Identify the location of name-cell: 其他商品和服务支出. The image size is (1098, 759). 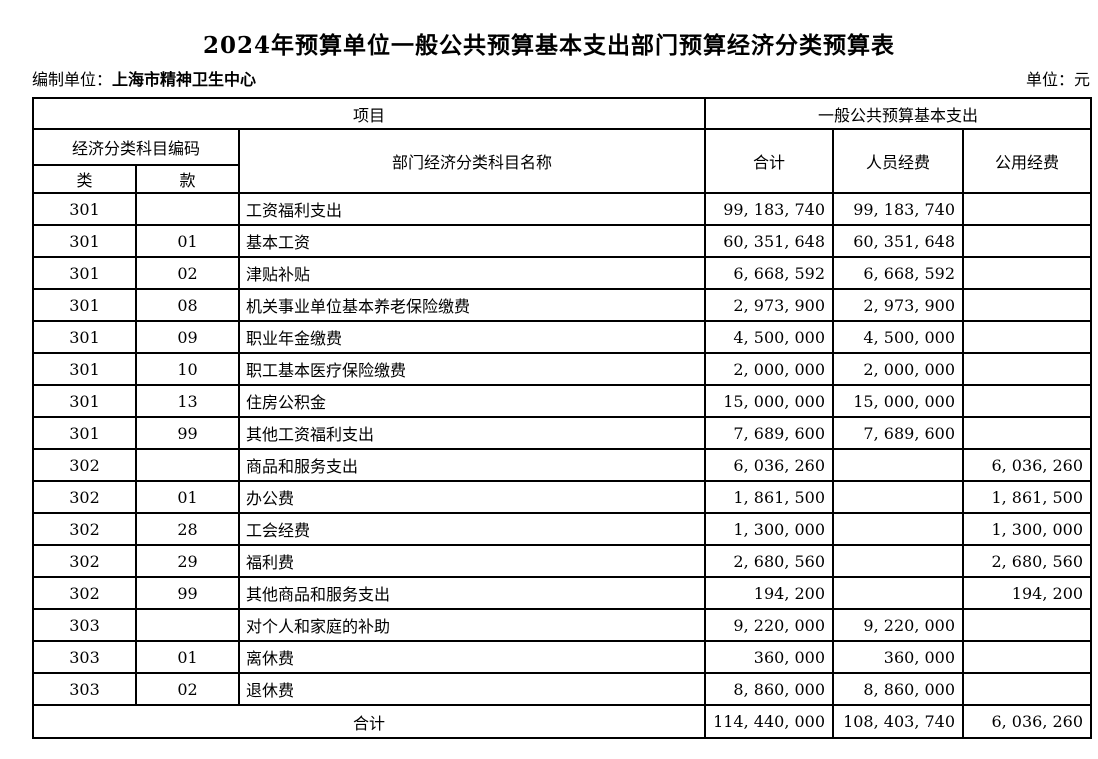
(472, 593).